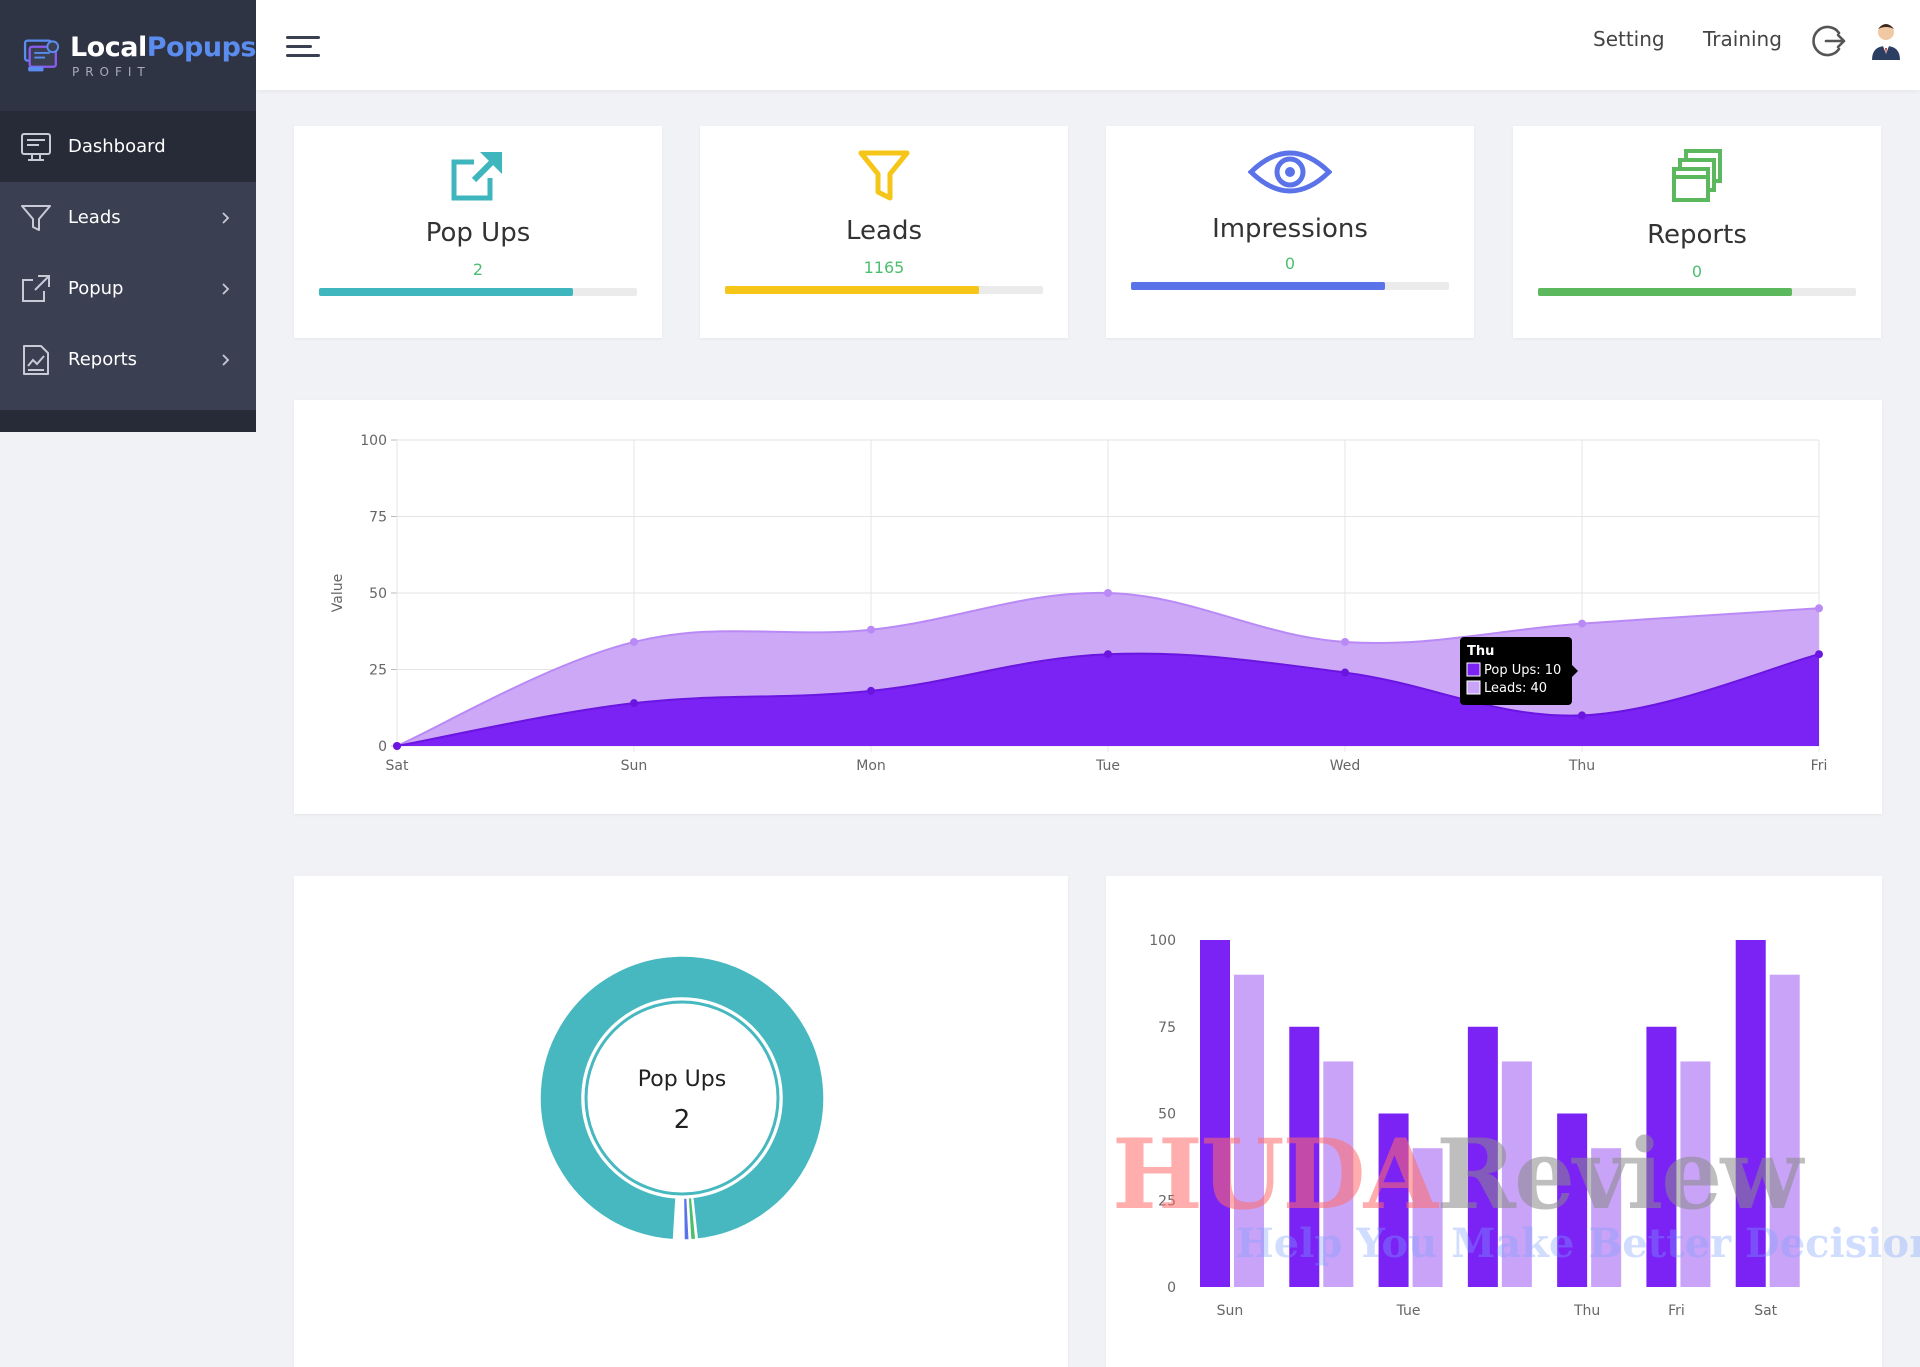 This screenshot has width=1920, height=1367. I want to click on y-tick-label: 0, so click(1171, 1288).